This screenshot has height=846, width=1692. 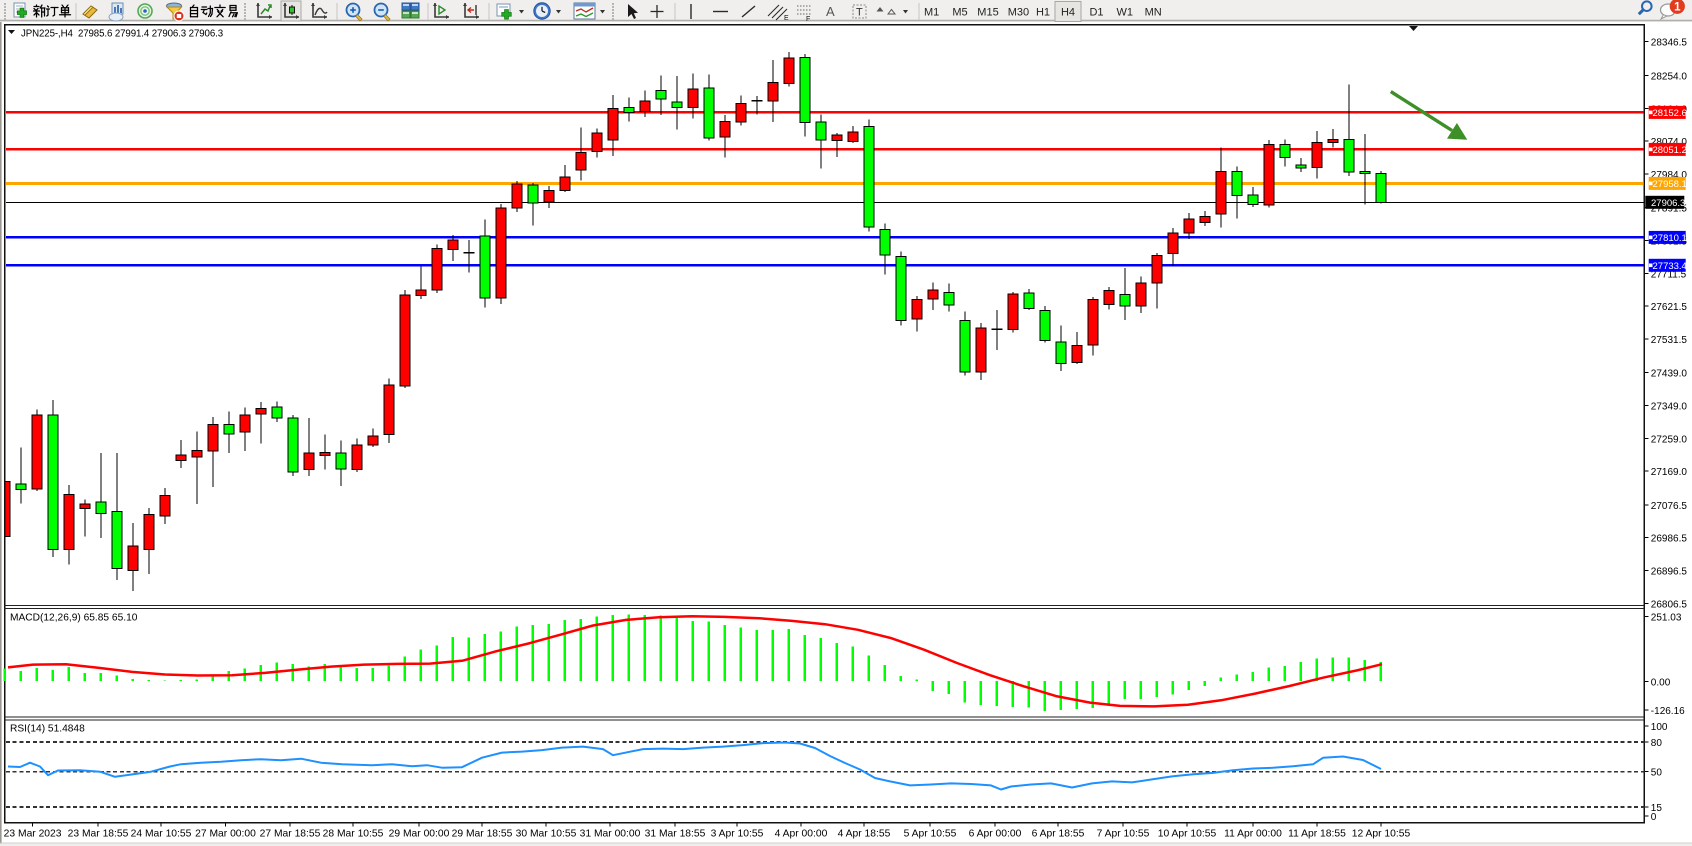 What do you see at coordinates (930, 834) in the screenshot?
I see `svg-text: 5 Apr 10:55` at bounding box center [930, 834].